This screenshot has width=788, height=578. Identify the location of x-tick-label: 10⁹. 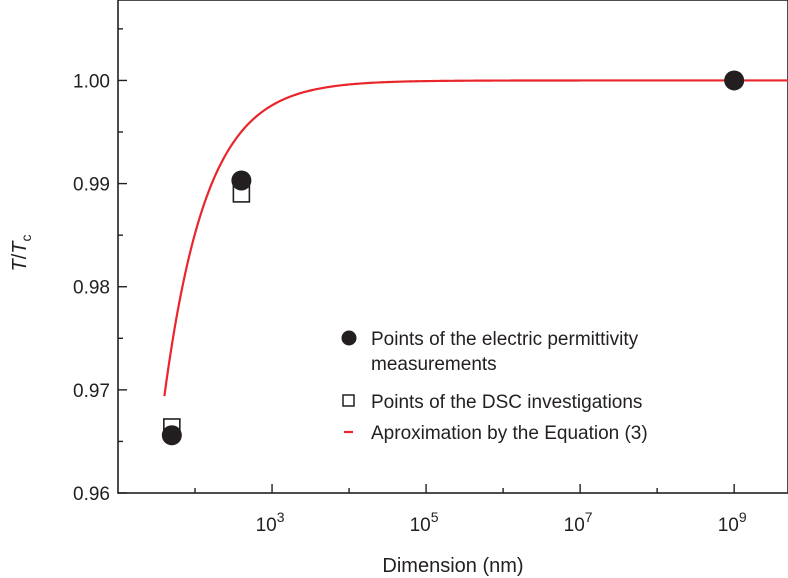
(732, 522).